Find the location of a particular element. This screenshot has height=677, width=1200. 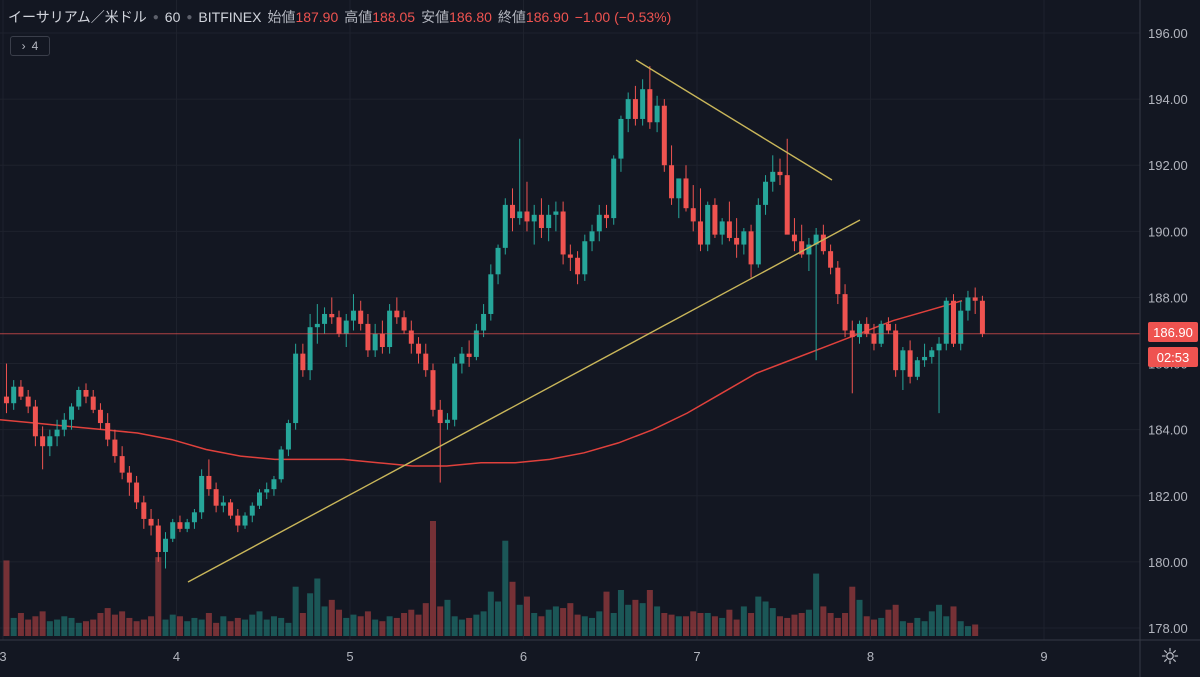

price-tick-label: 184.00 is located at coordinates (1168, 430).